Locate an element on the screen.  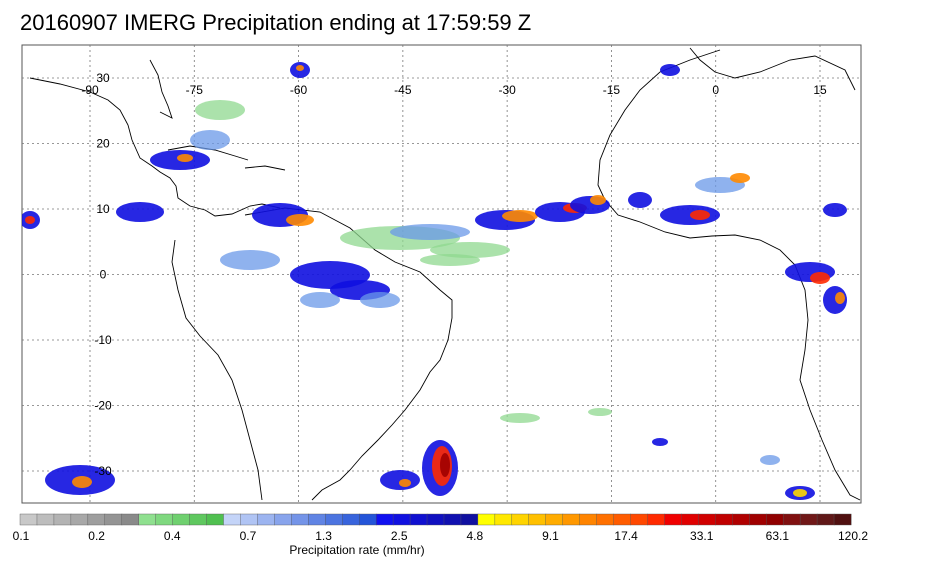
colorbar-tick-label: 63.1 is located at coordinates (778, 536).